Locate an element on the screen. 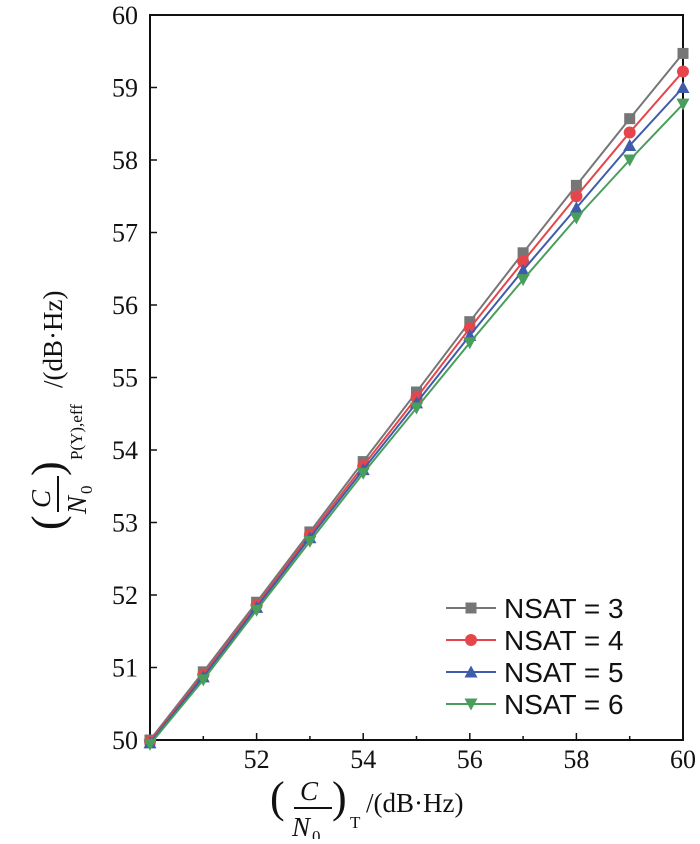 The height and width of the screenshot is (844, 700). y-label-den-sub: 0 is located at coordinates (86, 490).